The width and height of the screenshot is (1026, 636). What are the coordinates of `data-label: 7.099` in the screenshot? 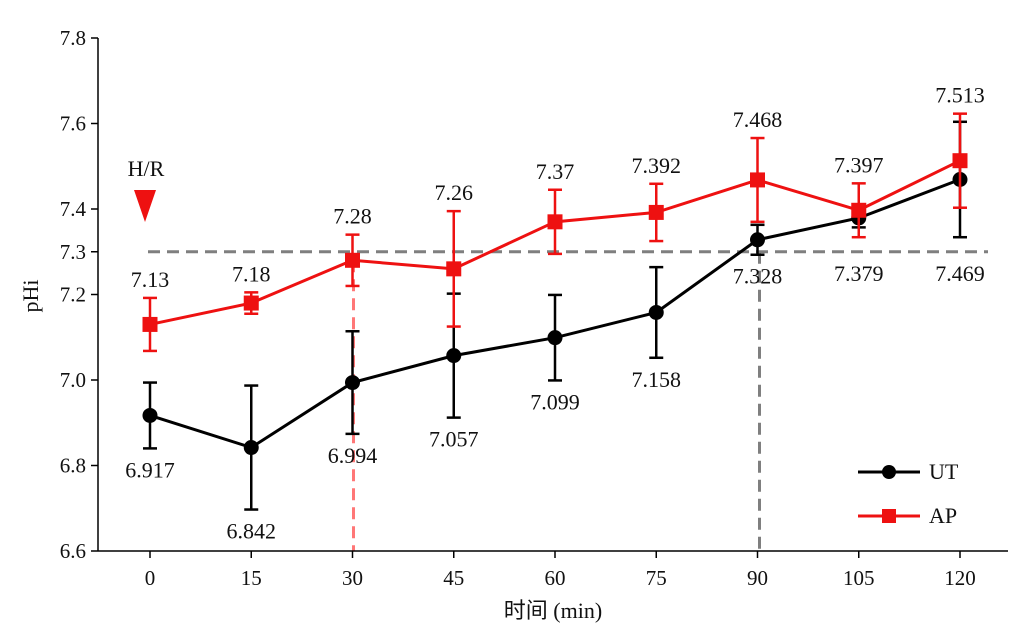 It's located at (555, 401).